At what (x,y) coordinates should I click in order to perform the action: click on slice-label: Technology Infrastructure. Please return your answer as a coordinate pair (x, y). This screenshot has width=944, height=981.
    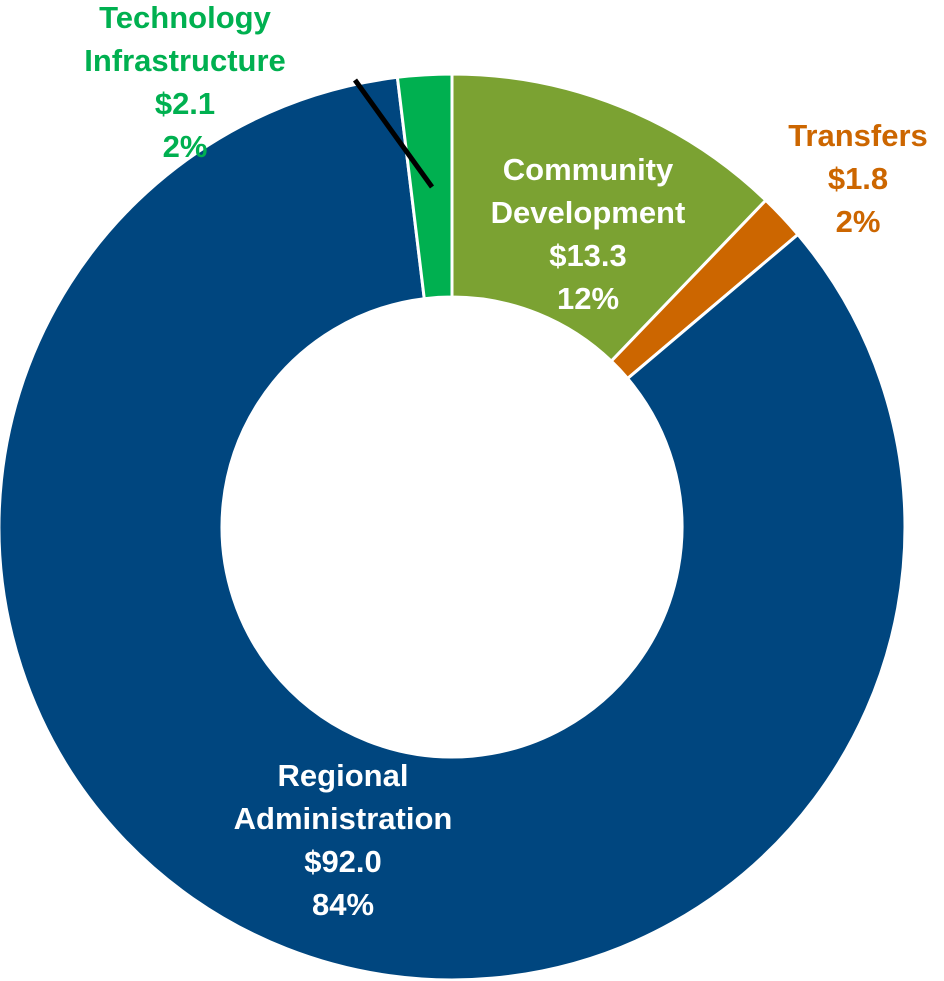
    Looking at the image, I should click on (185, 39).